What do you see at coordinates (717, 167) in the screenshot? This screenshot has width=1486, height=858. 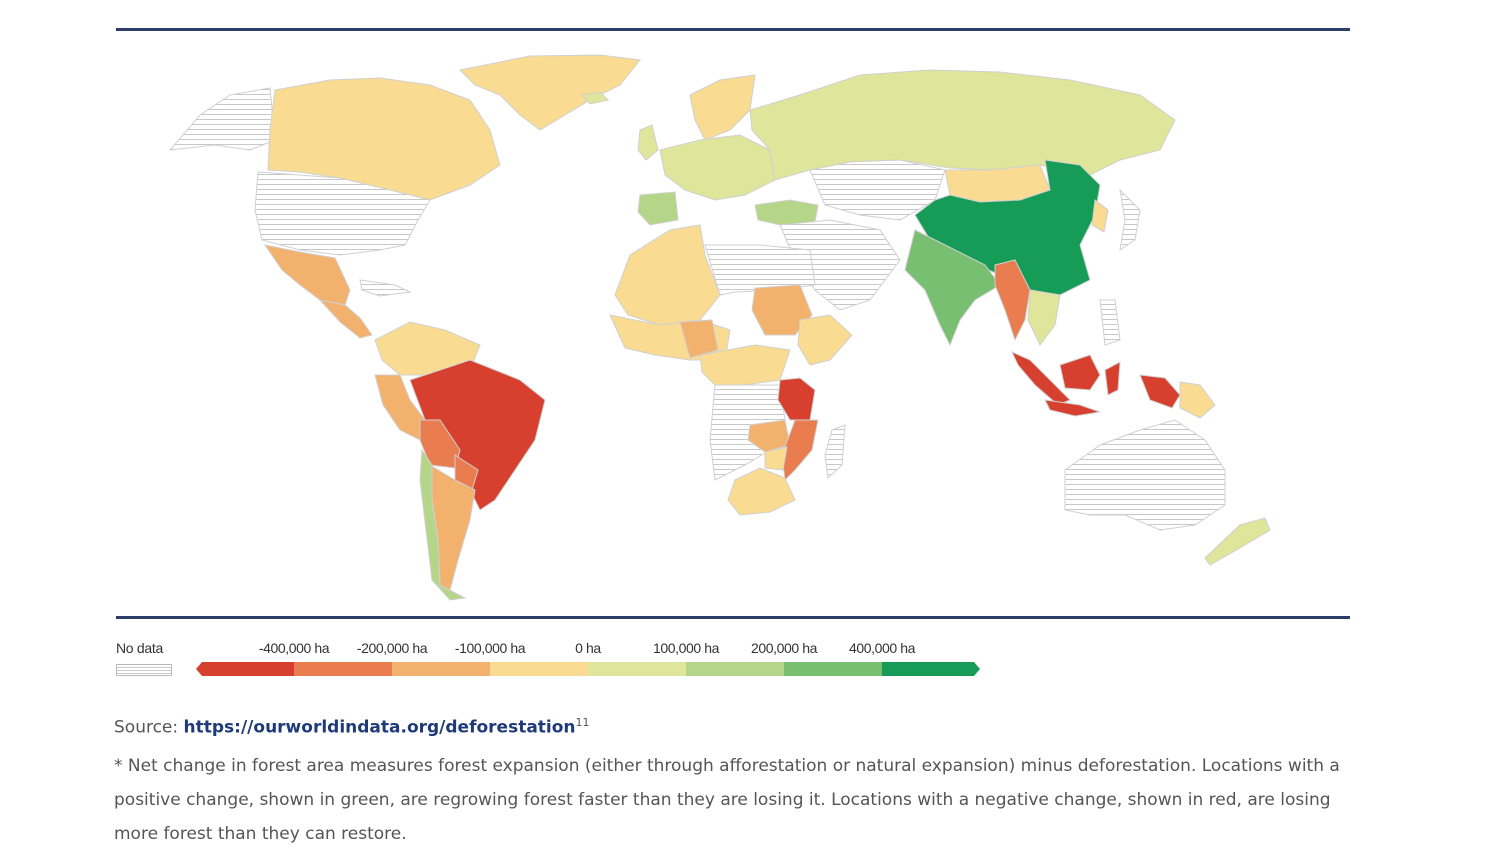 I see `europe` at bounding box center [717, 167].